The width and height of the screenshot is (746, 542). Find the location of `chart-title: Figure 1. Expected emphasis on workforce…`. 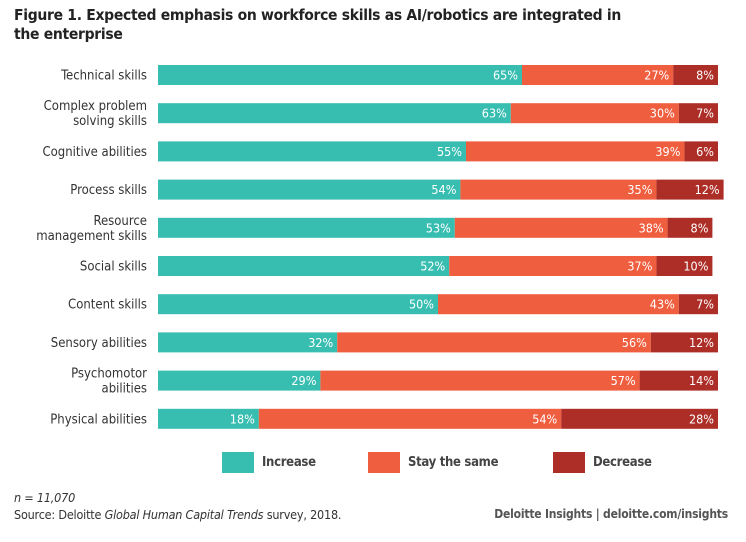

chart-title: Figure 1. Expected emphasis on workforce… is located at coordinates (318, 24).